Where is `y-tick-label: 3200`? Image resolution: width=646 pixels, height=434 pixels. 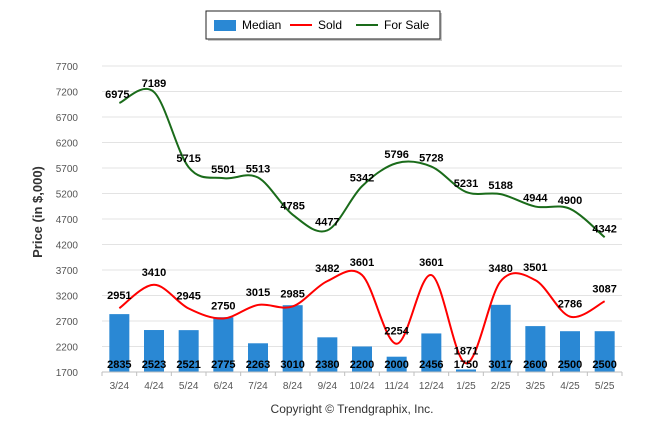 y-tick-label: 3200 is located at coordinates (67, 297).